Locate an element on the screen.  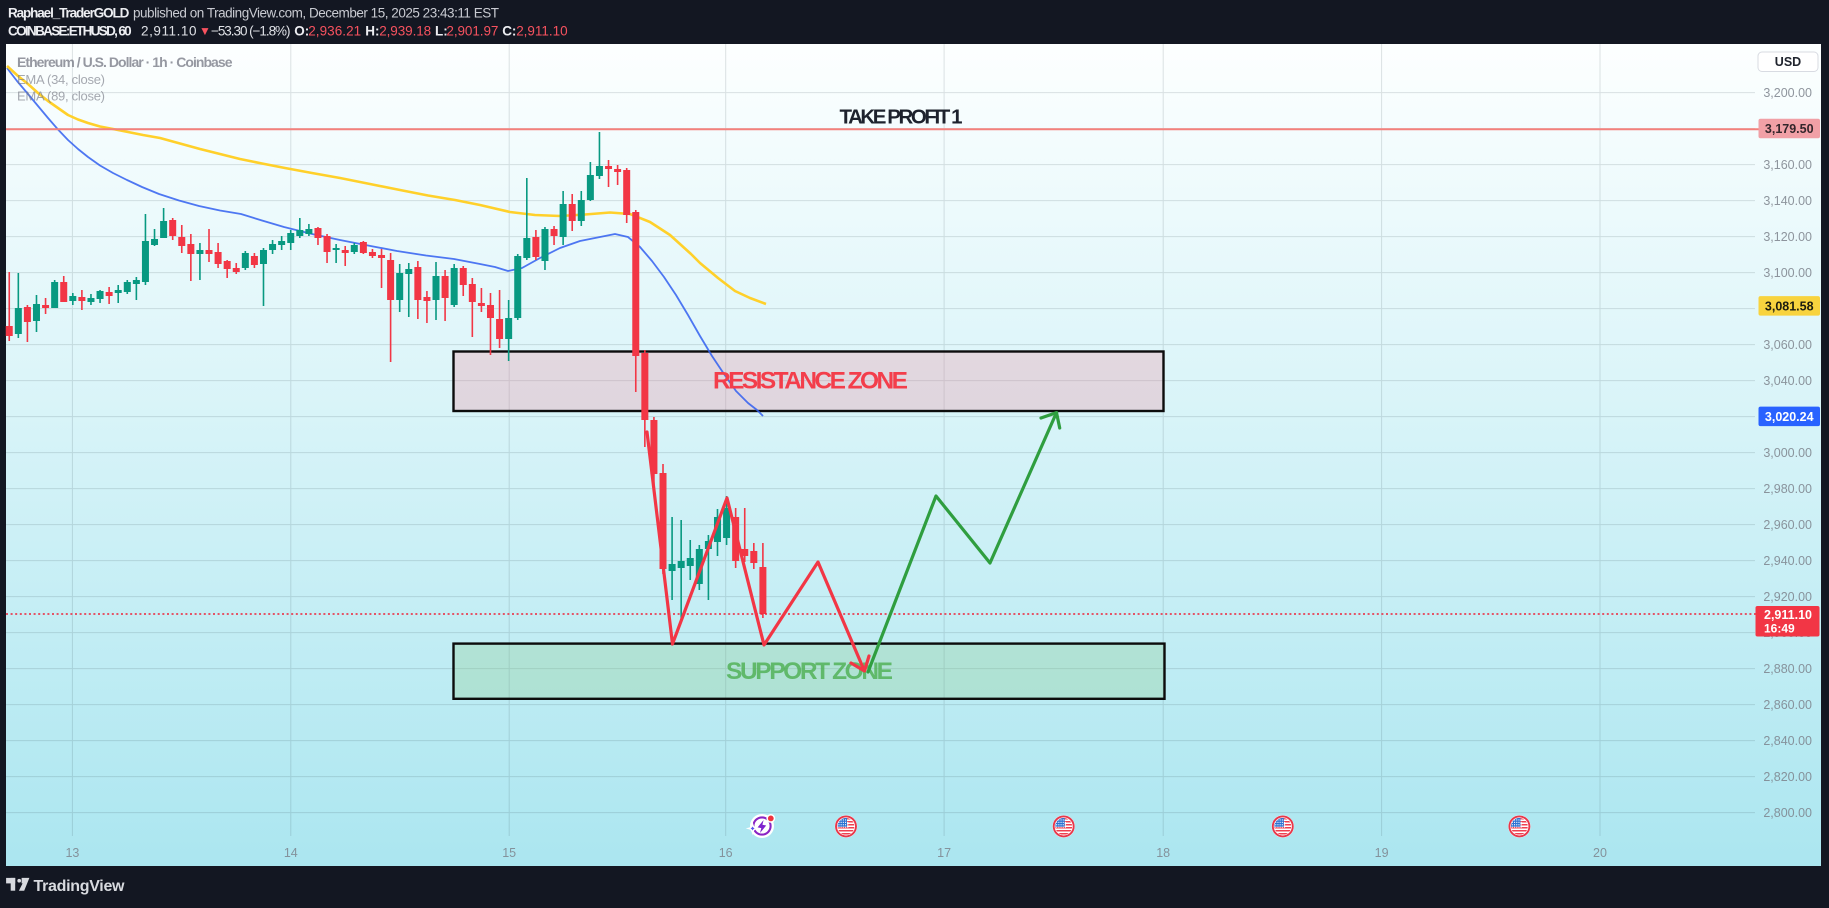
svg-text: COINBASE:ETHUSD, 60 is located at coordinates (70, 31).